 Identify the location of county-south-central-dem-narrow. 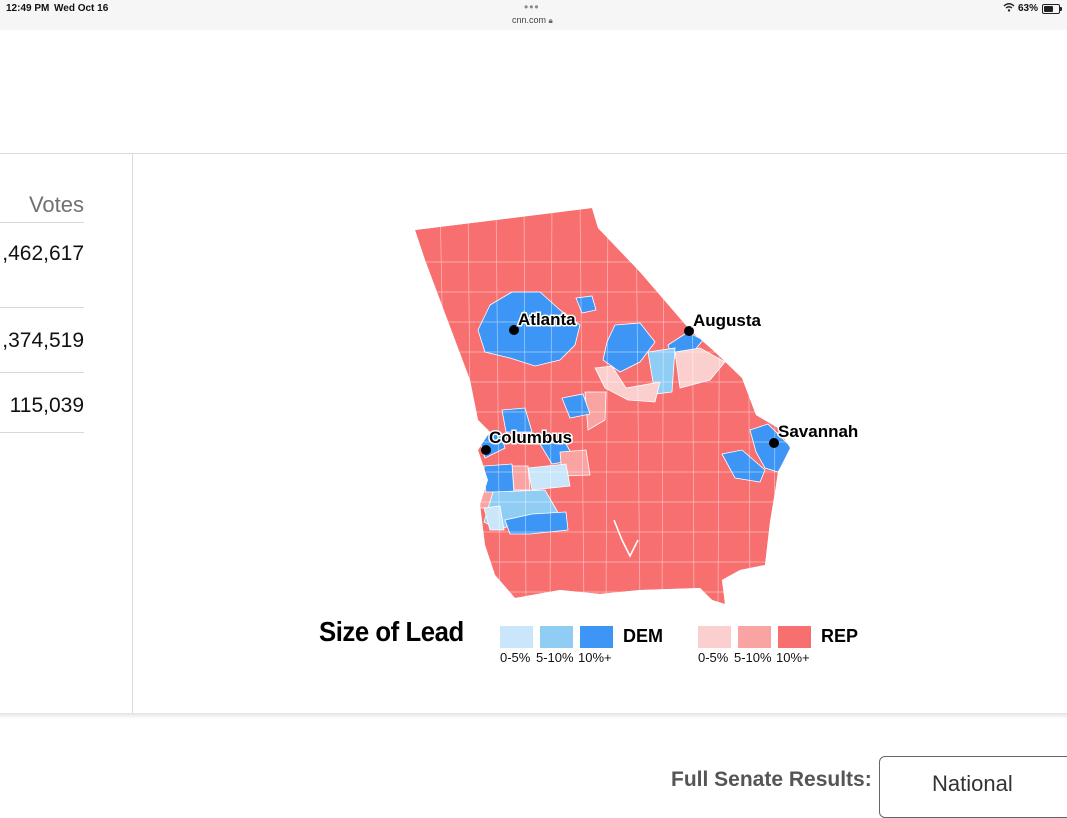
(549, 477).